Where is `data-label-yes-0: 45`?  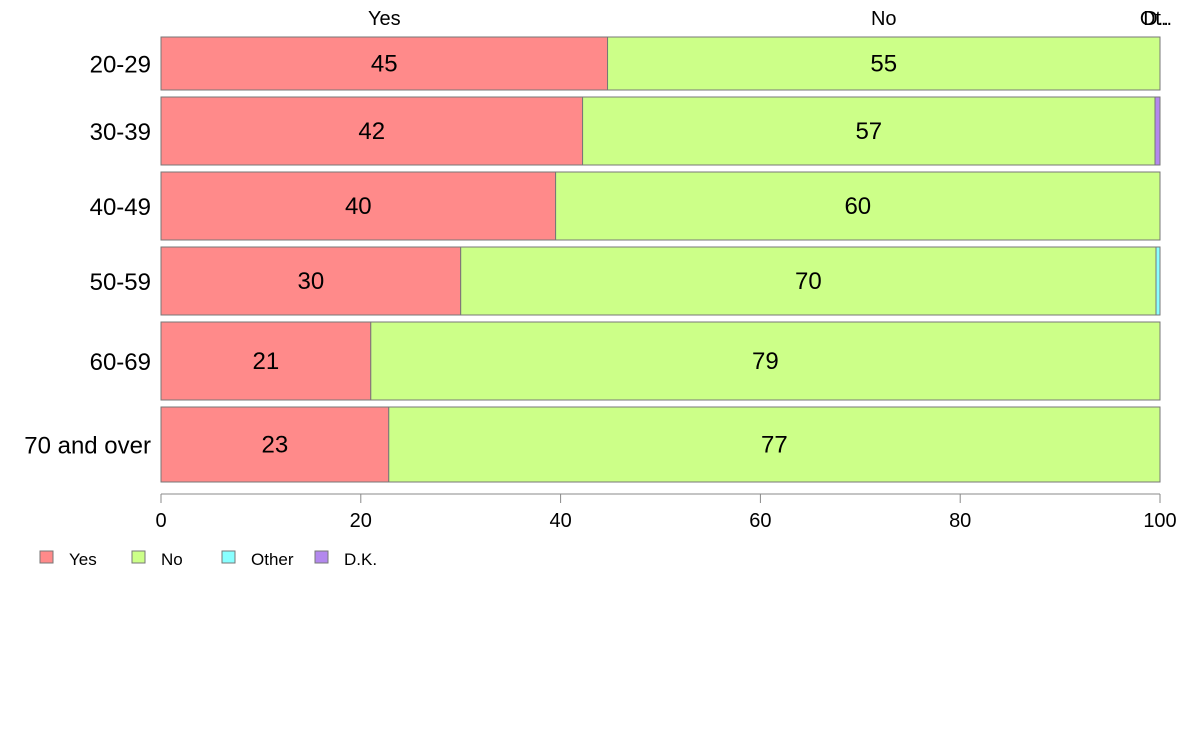 data-label-yes-0: 45 is located at coordinates (384, 64).